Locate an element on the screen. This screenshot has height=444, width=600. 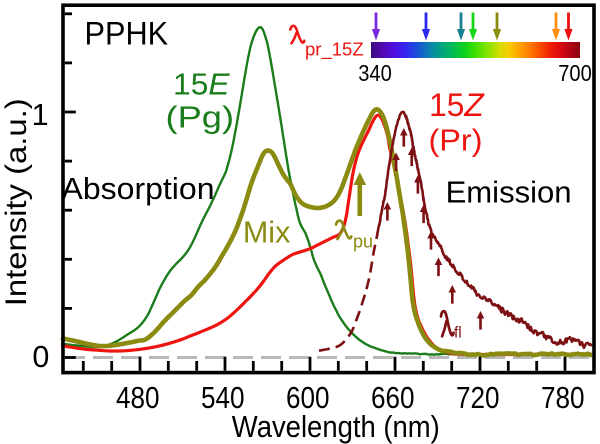
svg-text: Emission is located at coordinates (509, 192).